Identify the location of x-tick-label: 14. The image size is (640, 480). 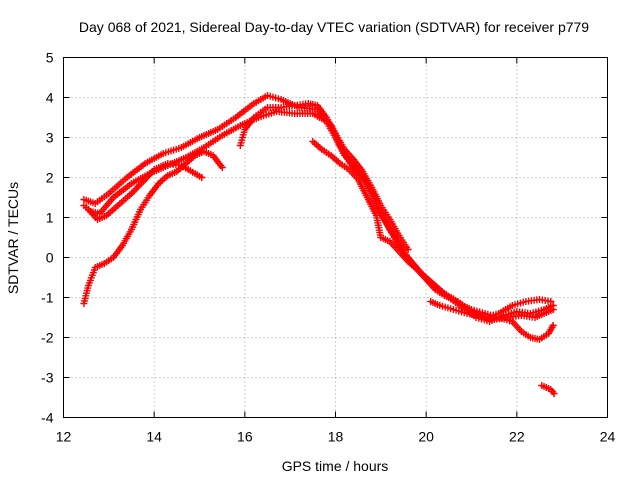
(154, 437).